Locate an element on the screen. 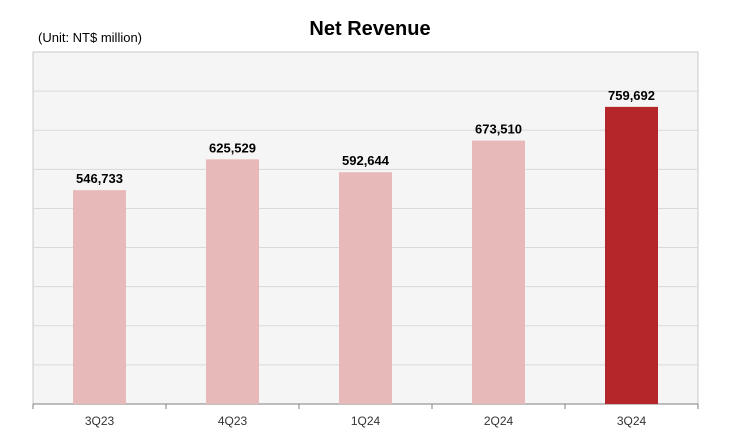  bar-3q24 is located at coordinates (631, 255).